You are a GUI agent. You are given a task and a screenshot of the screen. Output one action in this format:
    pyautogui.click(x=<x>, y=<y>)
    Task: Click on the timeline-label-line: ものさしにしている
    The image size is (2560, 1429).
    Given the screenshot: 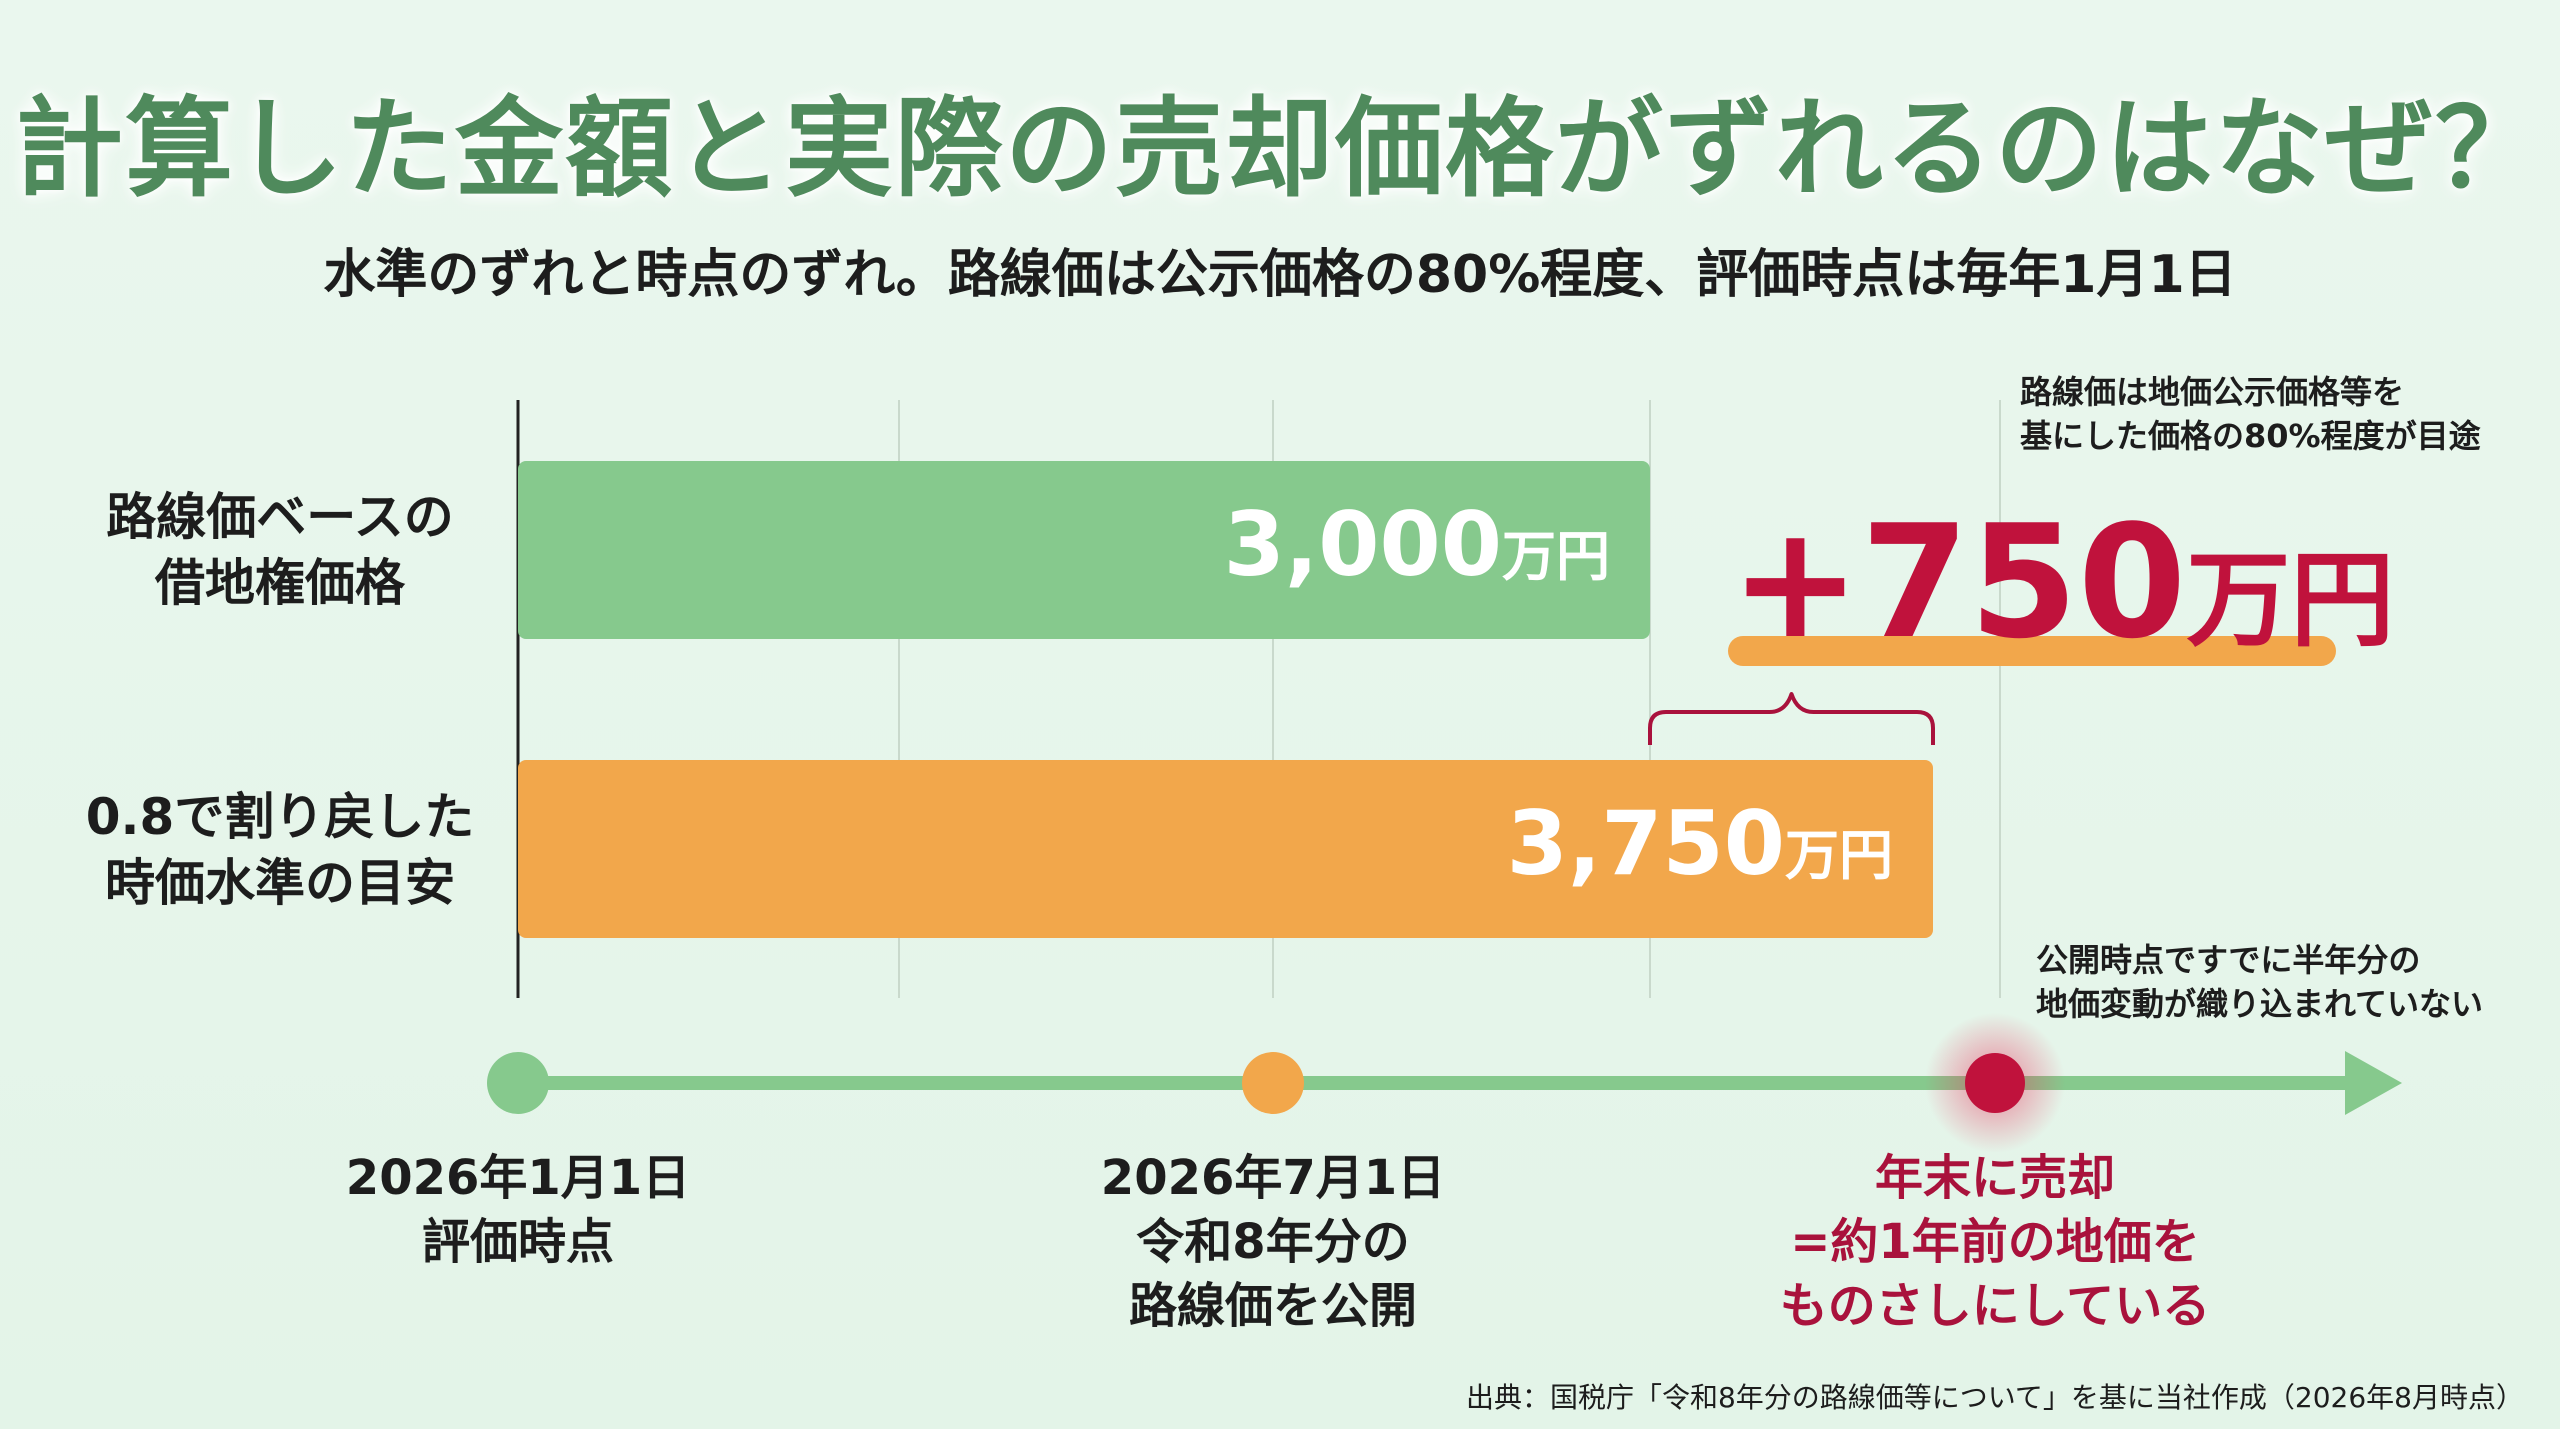 What is the action you would take?
    pyautogui.click(x=1995, y=1306)
    